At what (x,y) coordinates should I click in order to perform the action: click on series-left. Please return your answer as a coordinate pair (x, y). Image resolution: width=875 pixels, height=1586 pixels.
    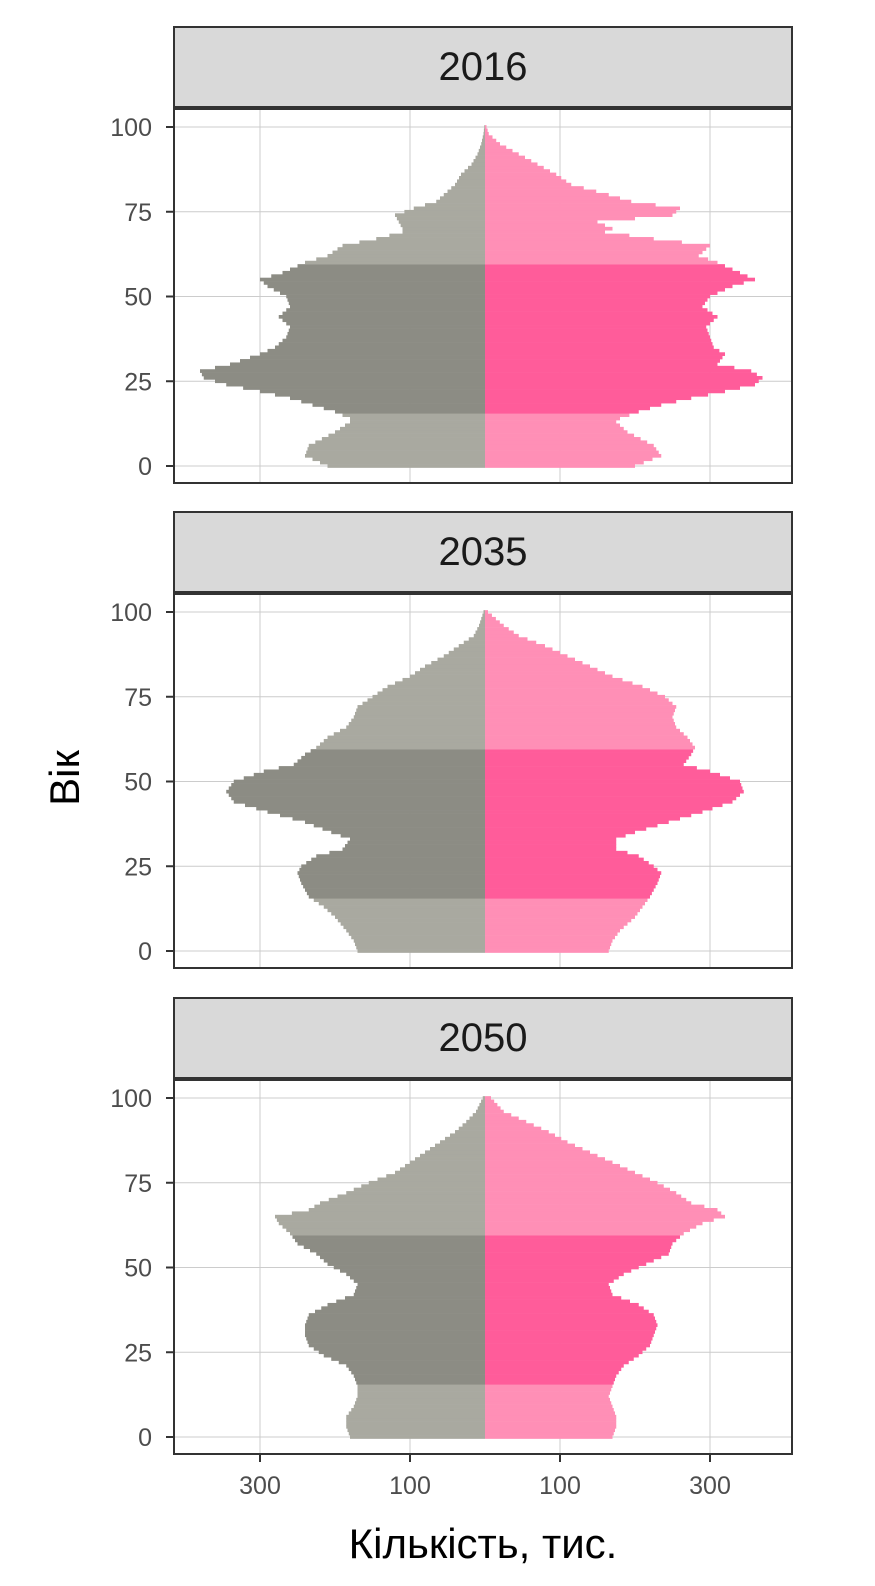
    Looking at the image, I should click on (343, 296).